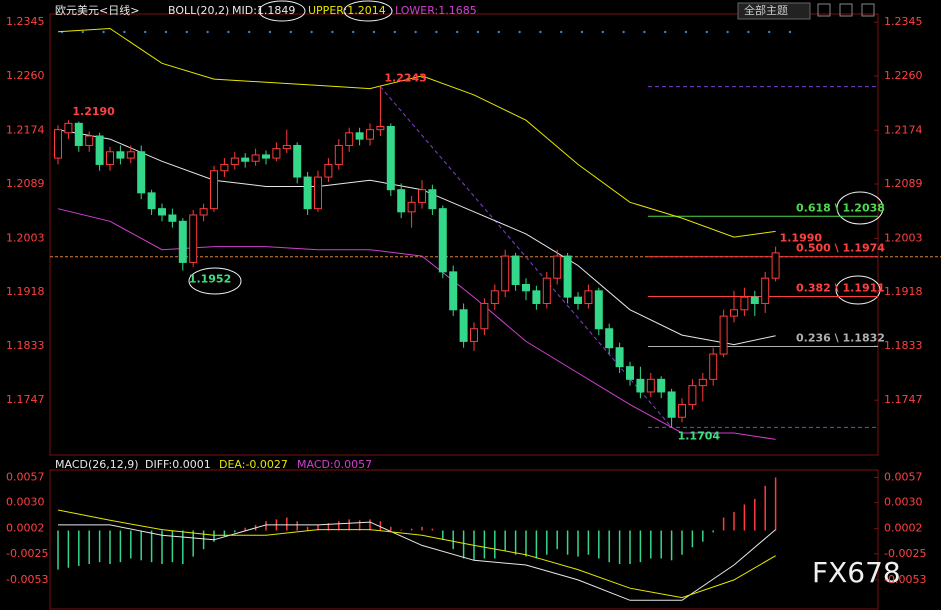 The width and height of the screenshot is (941, 610). What do you see at coordinates (405, 78) in the screenshot?
I see `high-label: 1.2243` at bounding box center [405, 78].